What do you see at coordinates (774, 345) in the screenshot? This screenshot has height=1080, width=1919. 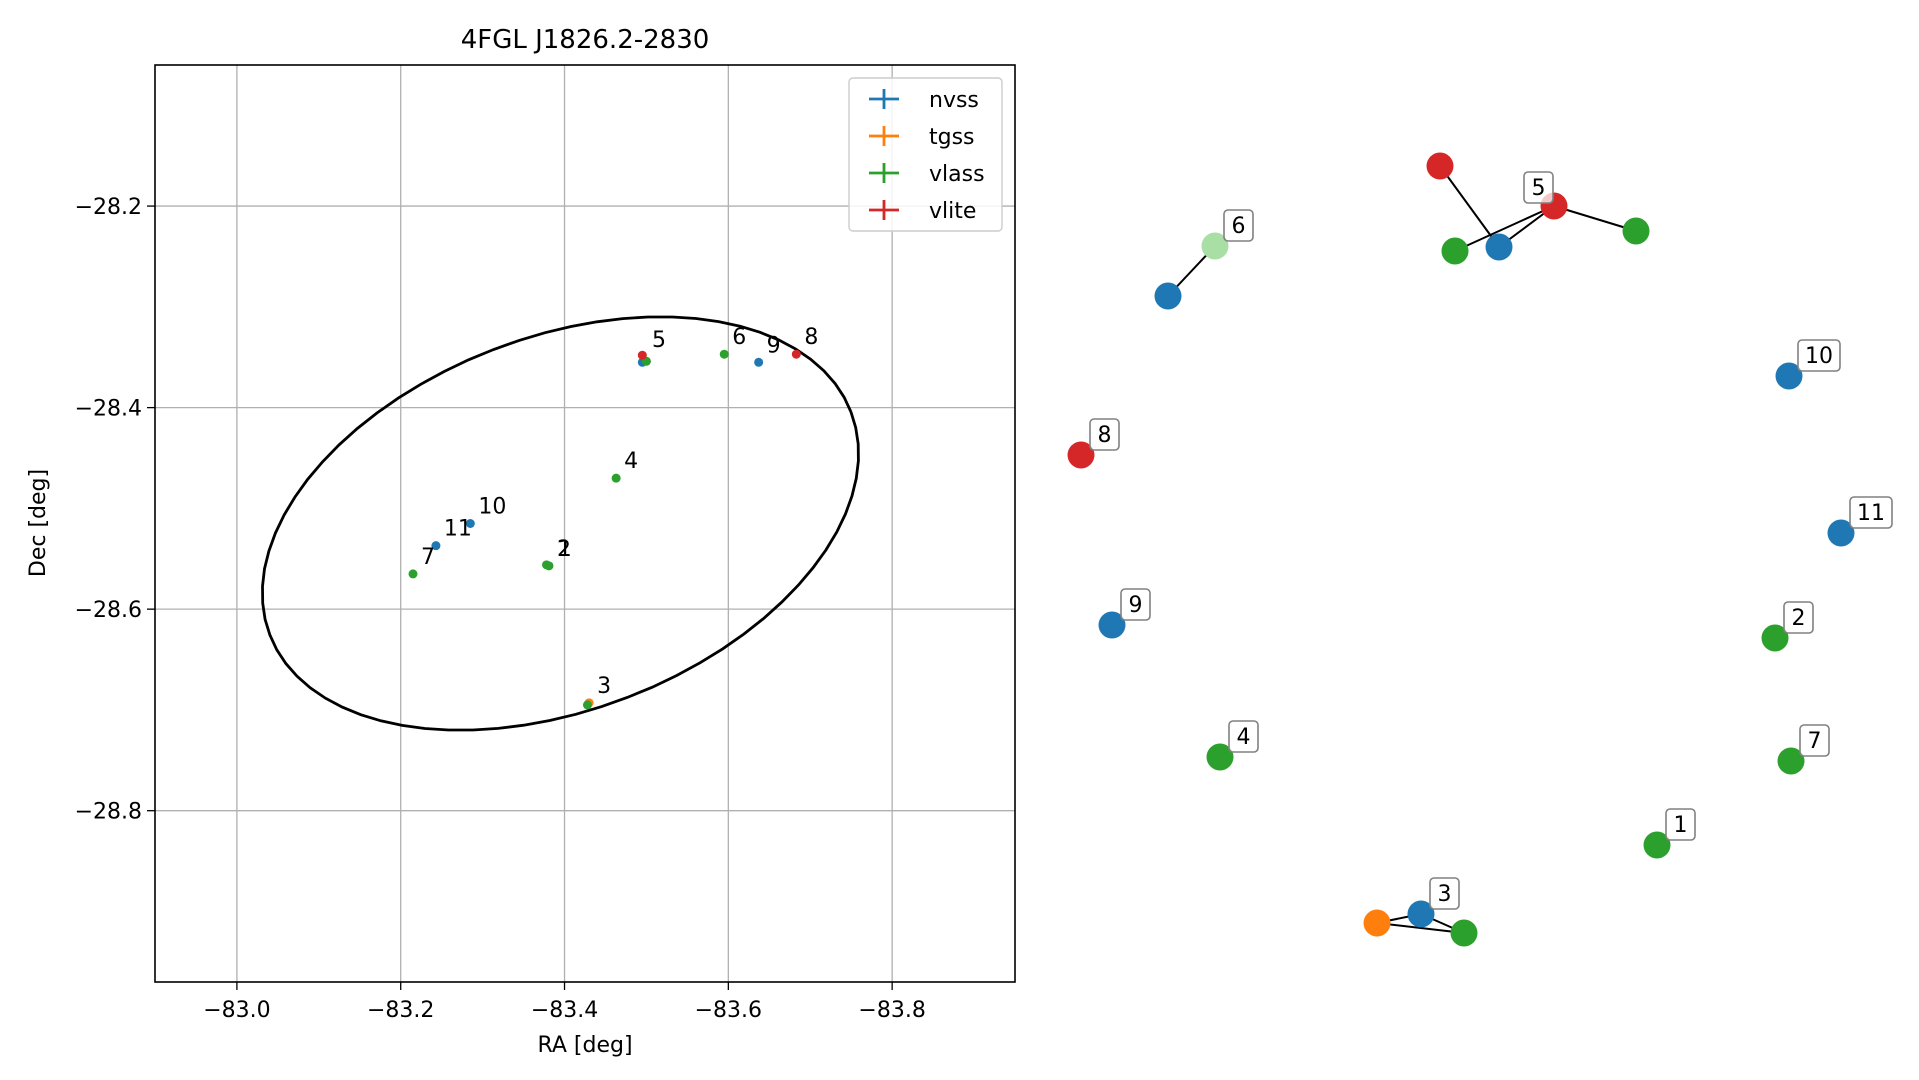 I see `point-label: 9` at bounding box center [774, 345].